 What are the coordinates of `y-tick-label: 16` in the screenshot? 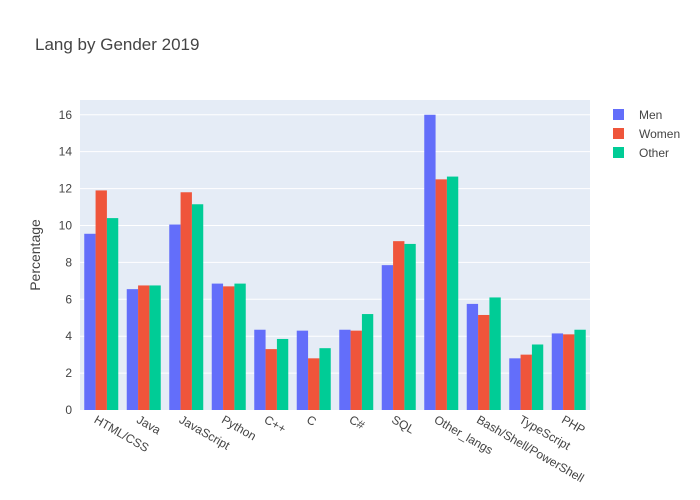 It's located at (66, 115).